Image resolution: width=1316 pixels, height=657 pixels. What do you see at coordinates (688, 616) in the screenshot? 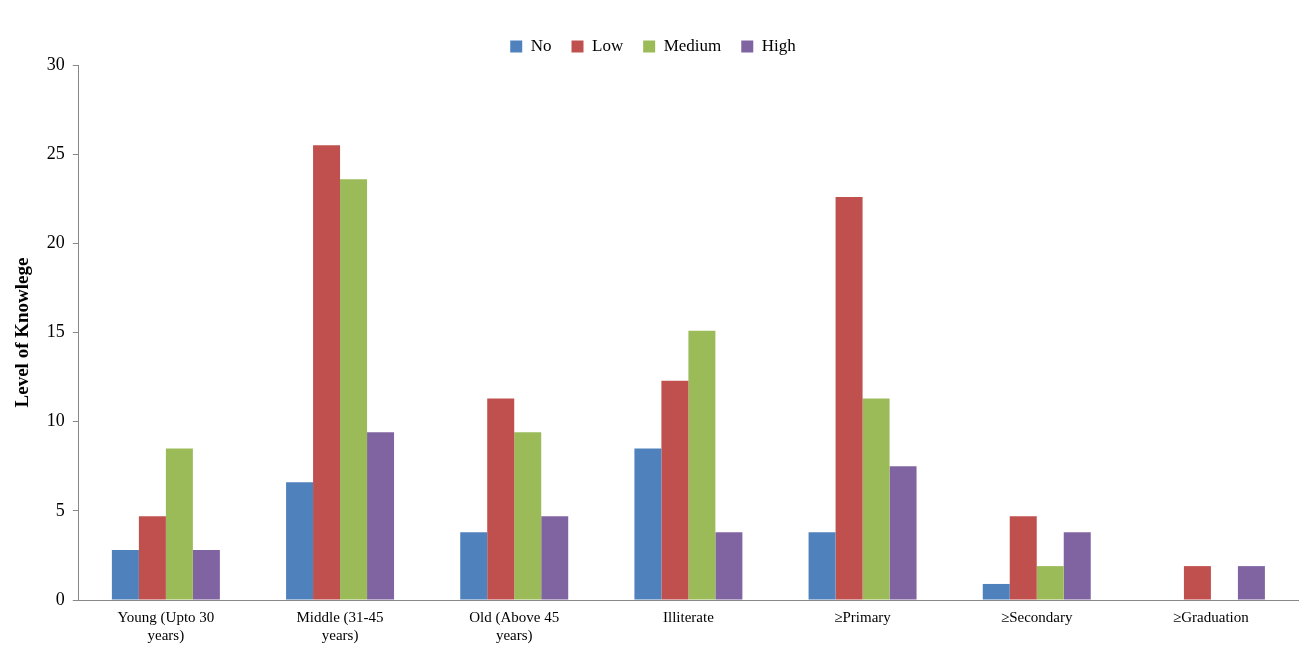
I see `x-tick-label: Illiterate` at bounding box center [688, 616].